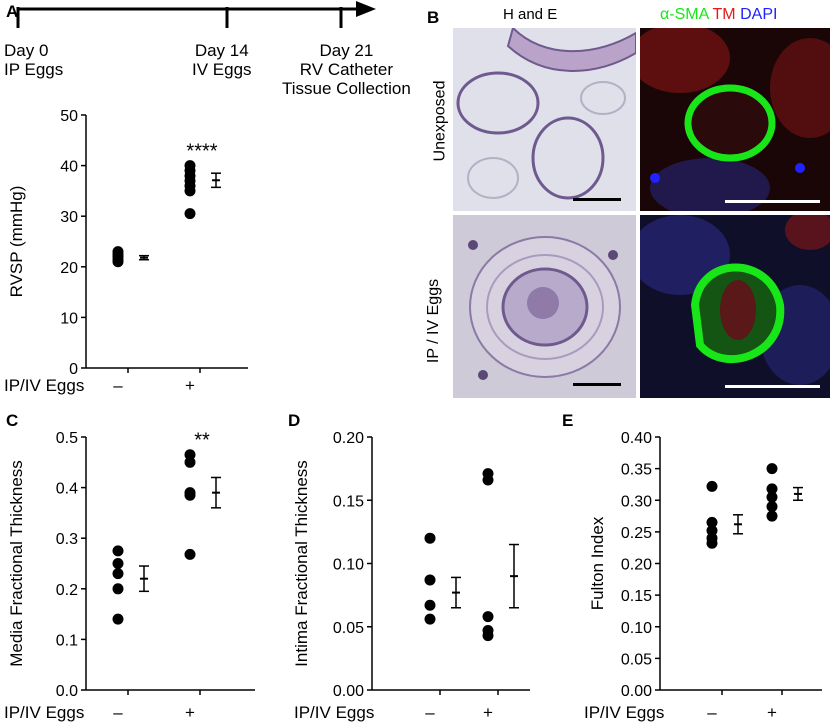  Describe the element at coordinates (430, 712) in the screenshot. I see `chart-d-category-label: –` at that location.